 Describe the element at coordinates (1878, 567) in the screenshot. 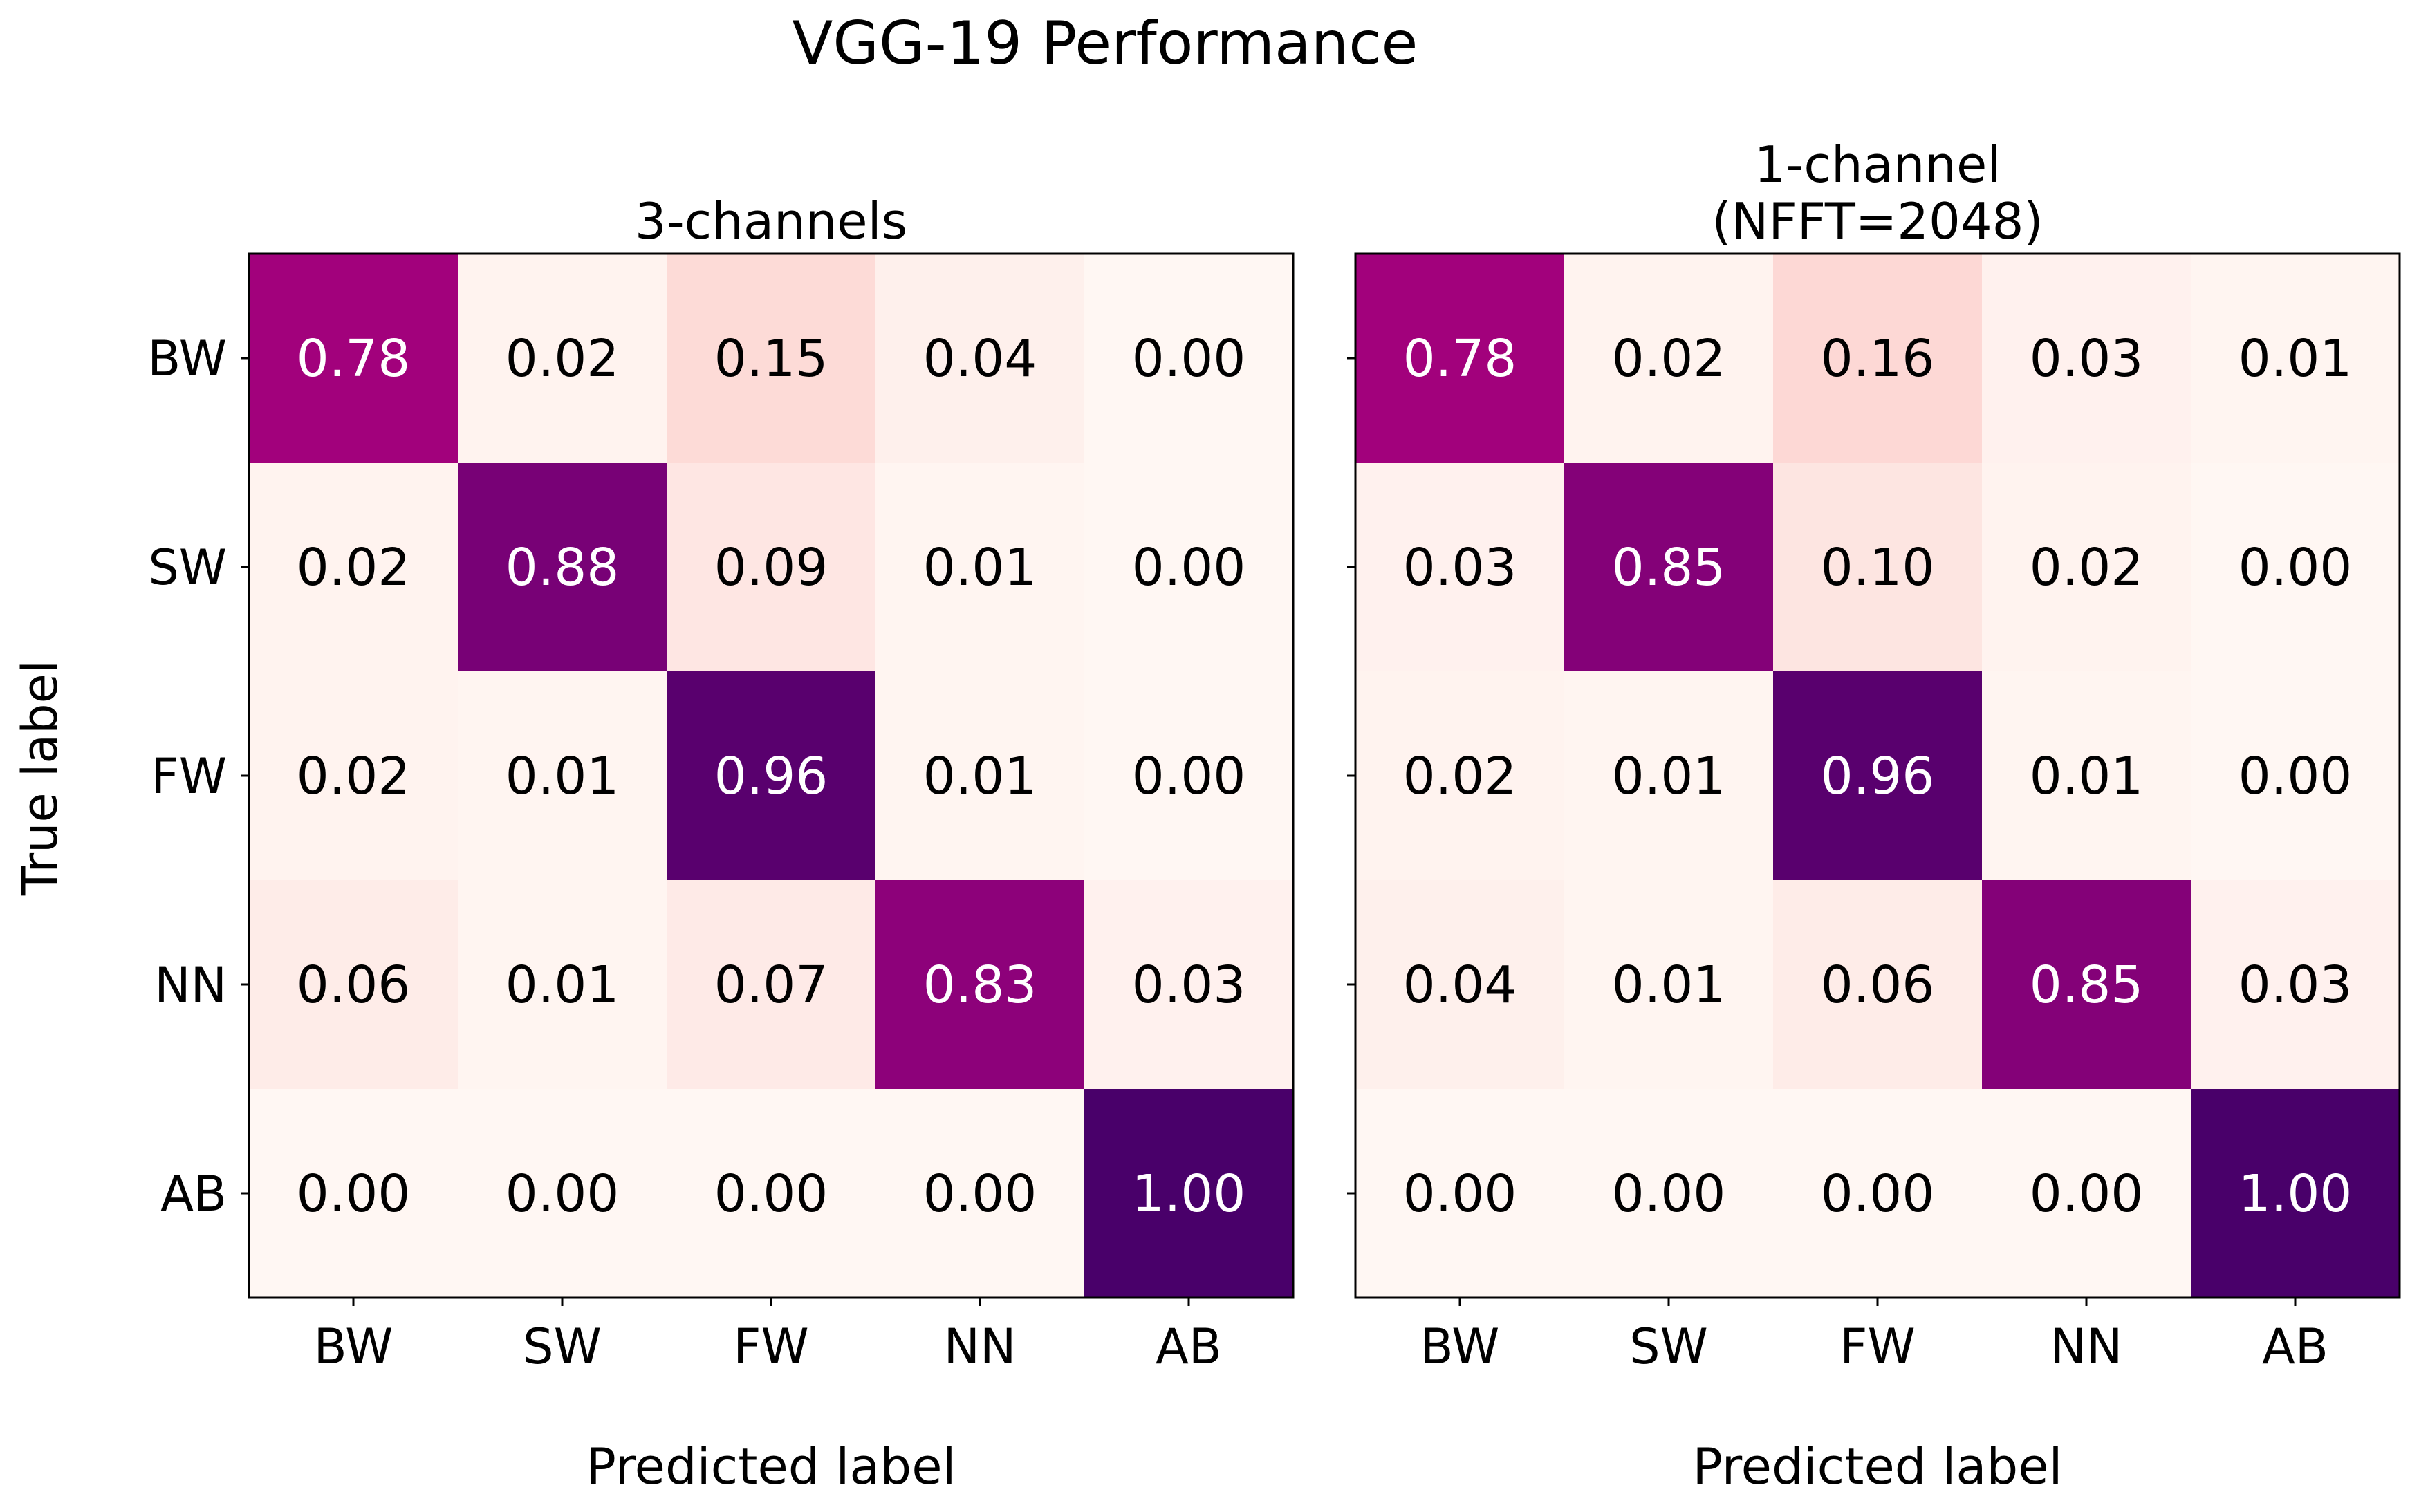

I see `cell-value-label: 0.10` at that location.